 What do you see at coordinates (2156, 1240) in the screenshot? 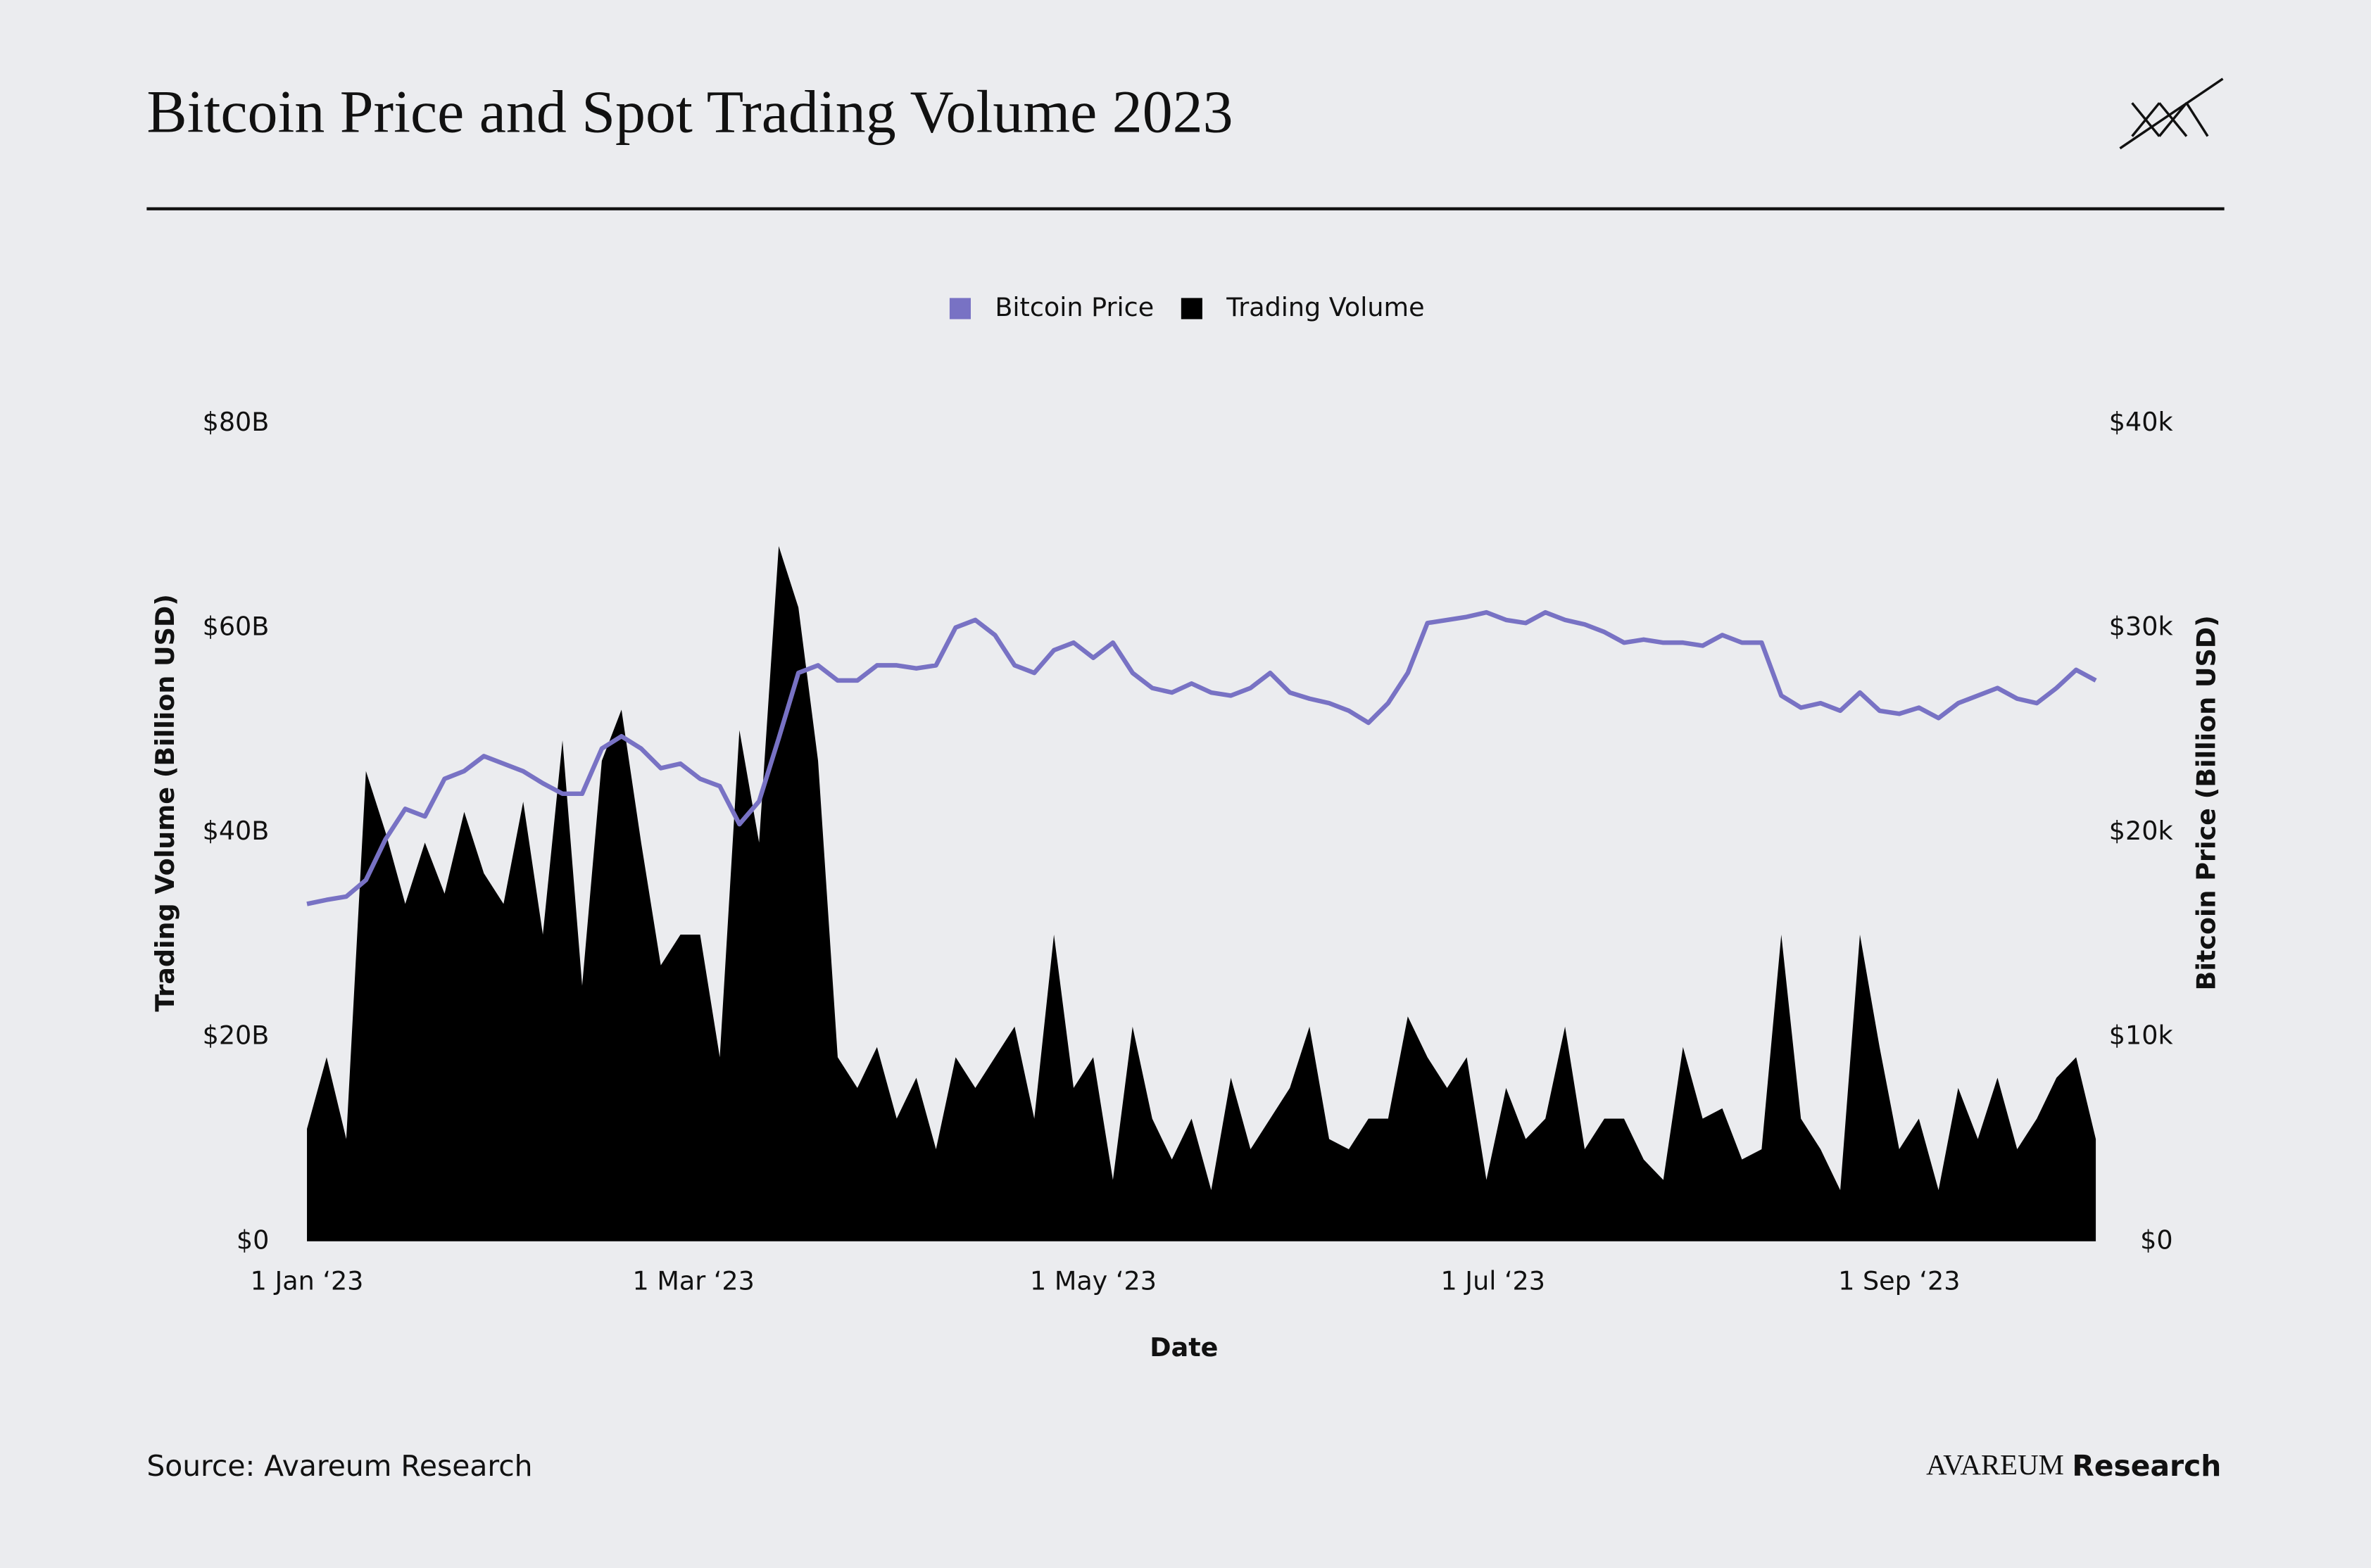
I see `y2-tick-label: $0` at bounding box center [2156, 1240].